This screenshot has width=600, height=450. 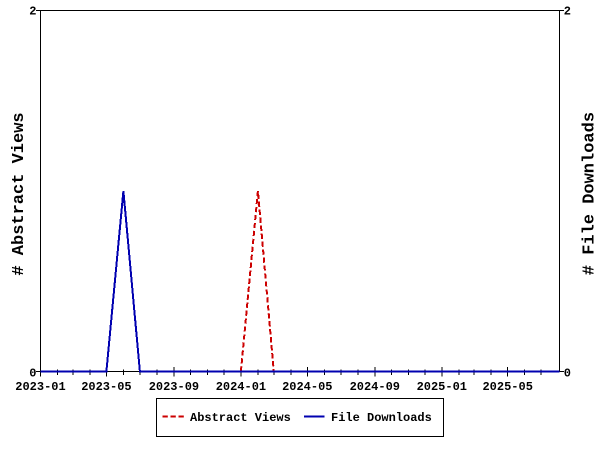 What do you see at coordinates (381, 418) in the screenshot?
I see `svg-text: File Downloads` at bounding box center [381, 418].